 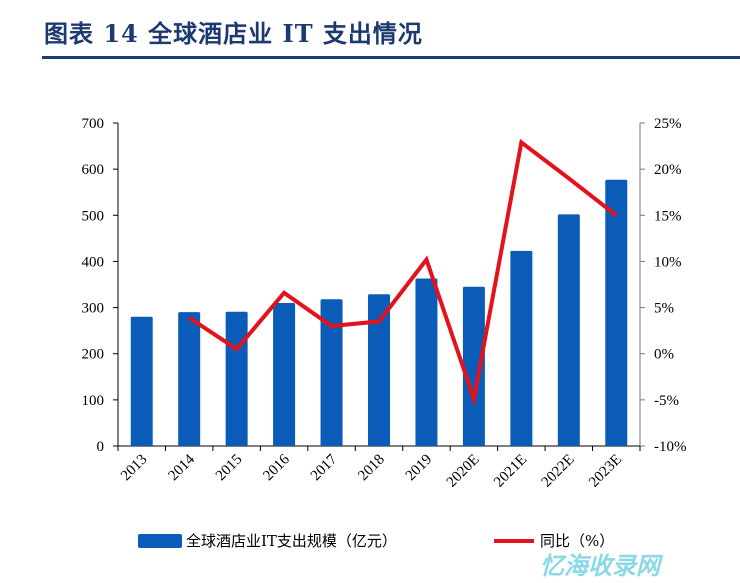 I want to click on bar-2016, so click(x=284, y=374).